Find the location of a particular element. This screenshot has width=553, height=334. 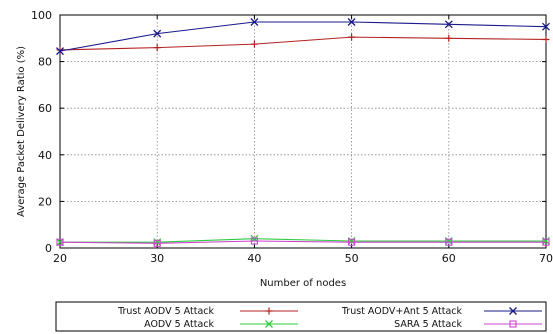

y-tick-label: 60 is located at coordinates (45, 108).